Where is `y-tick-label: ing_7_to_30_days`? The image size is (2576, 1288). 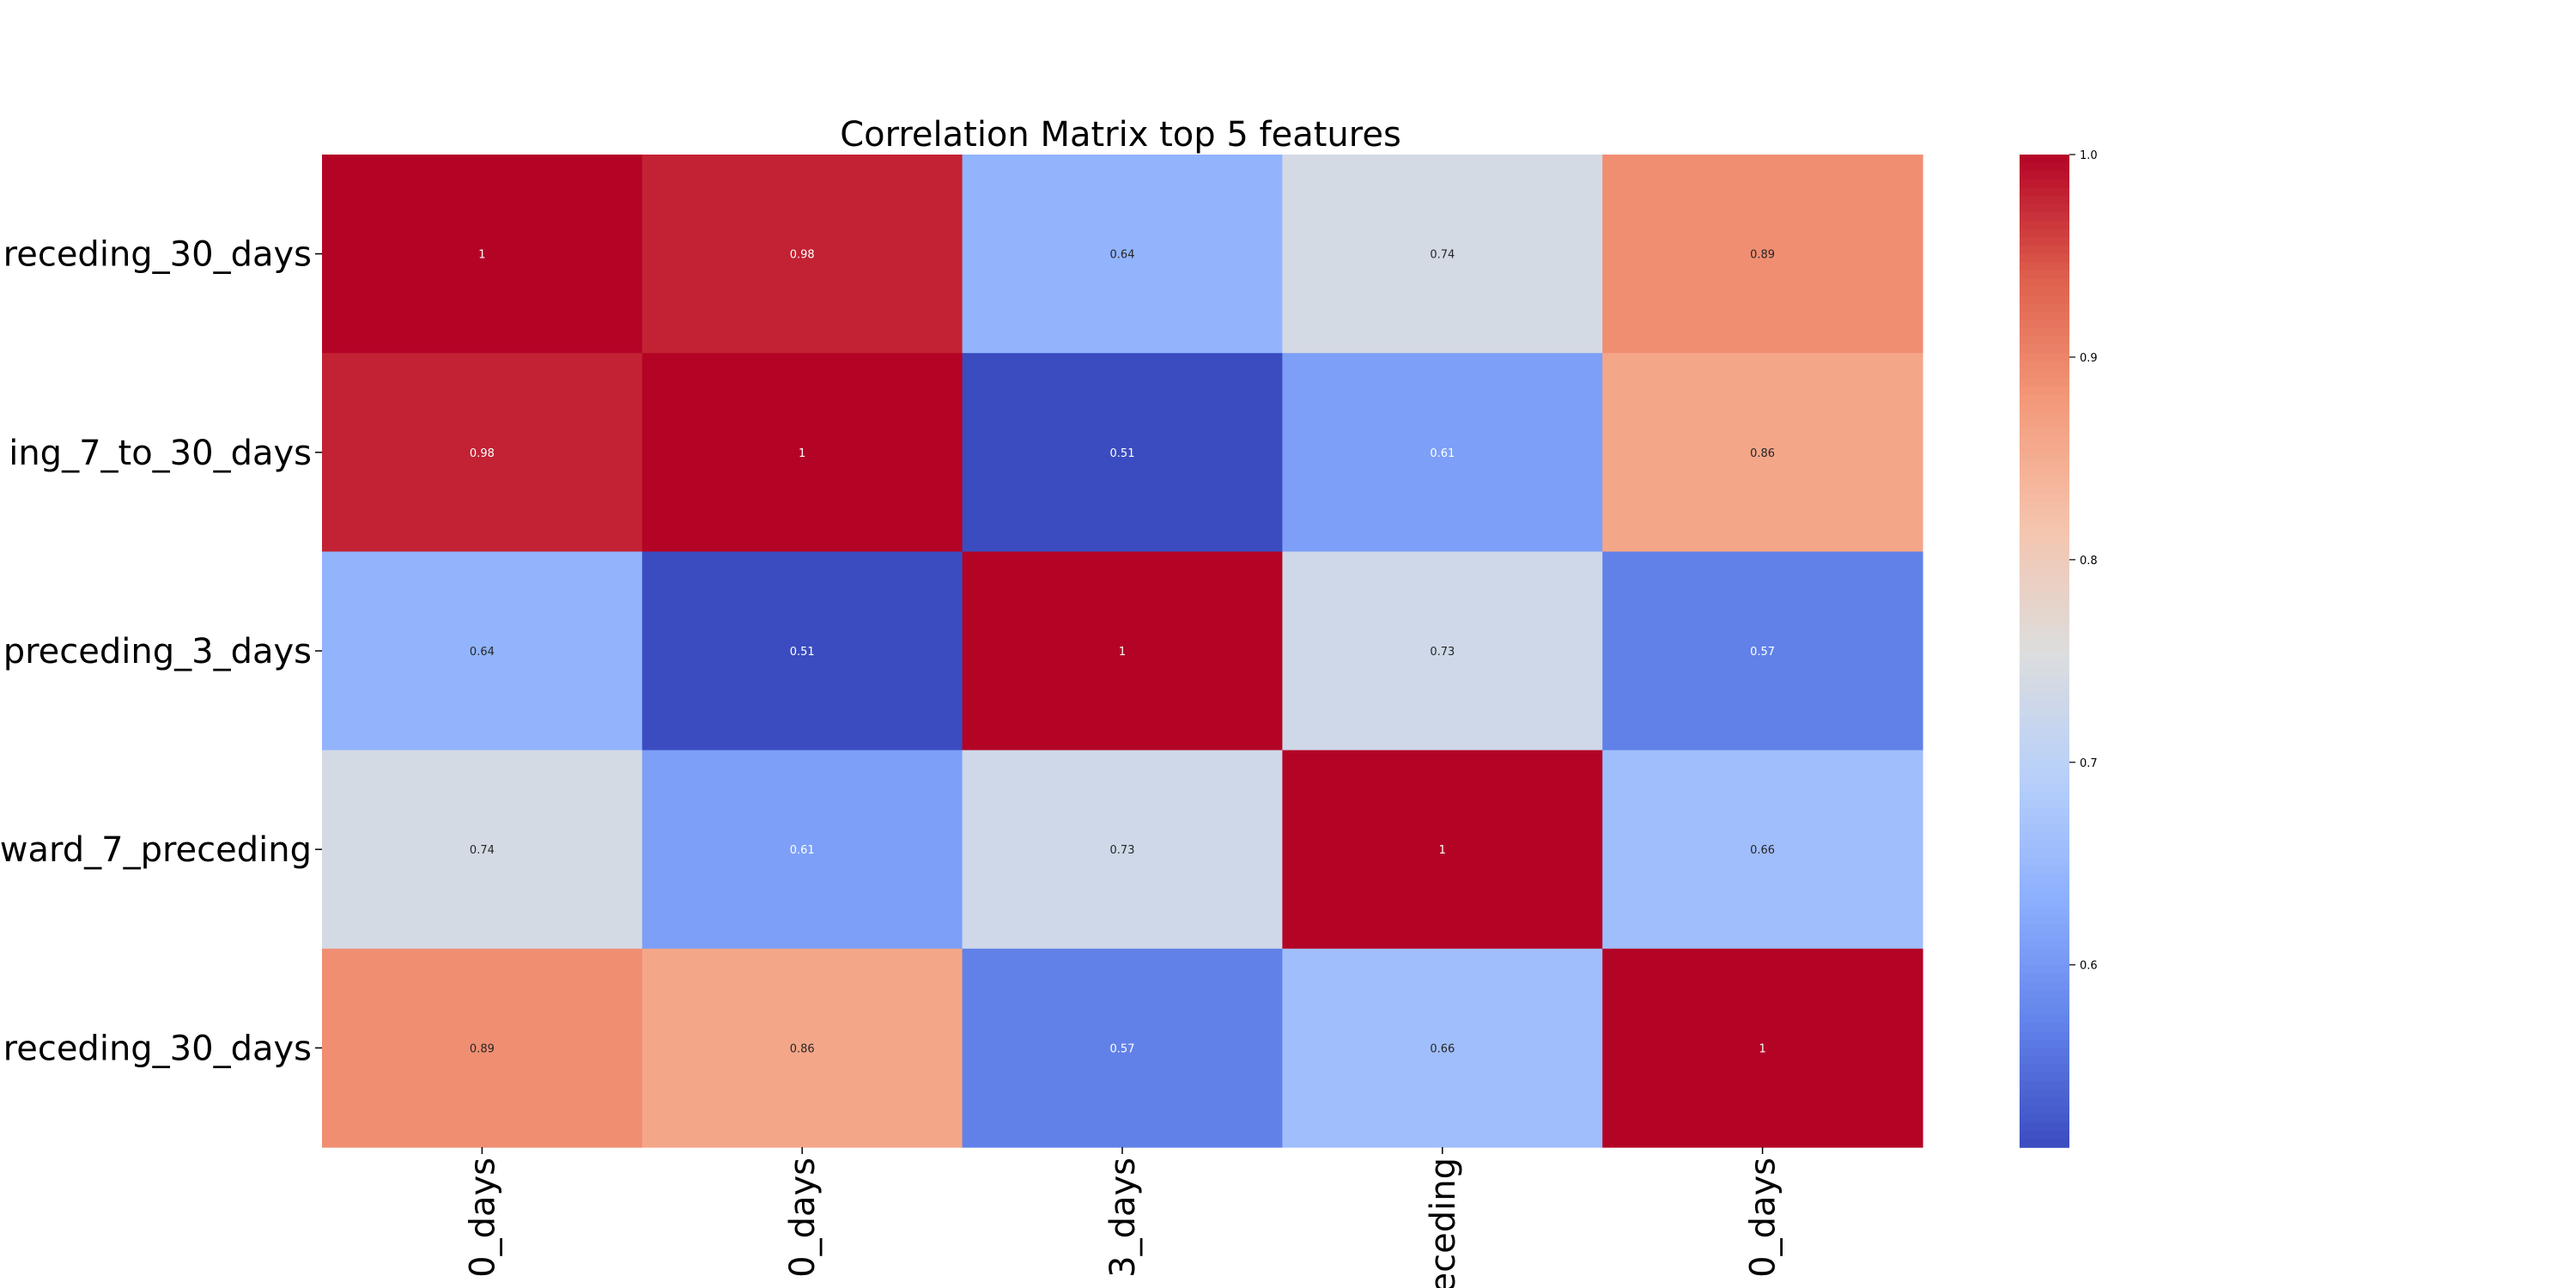 y-tick-label: ing_7_to_30_days is located at coordinates (160, 453).